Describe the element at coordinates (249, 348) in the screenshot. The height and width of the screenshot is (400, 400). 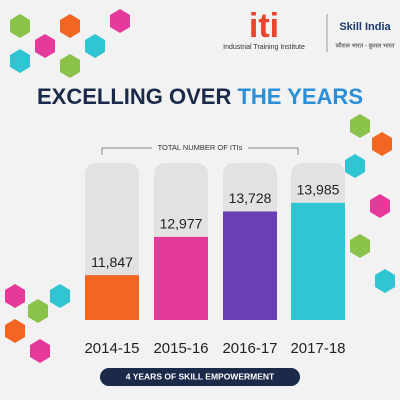
I see `x-tick-label: 2016-17` at that location.